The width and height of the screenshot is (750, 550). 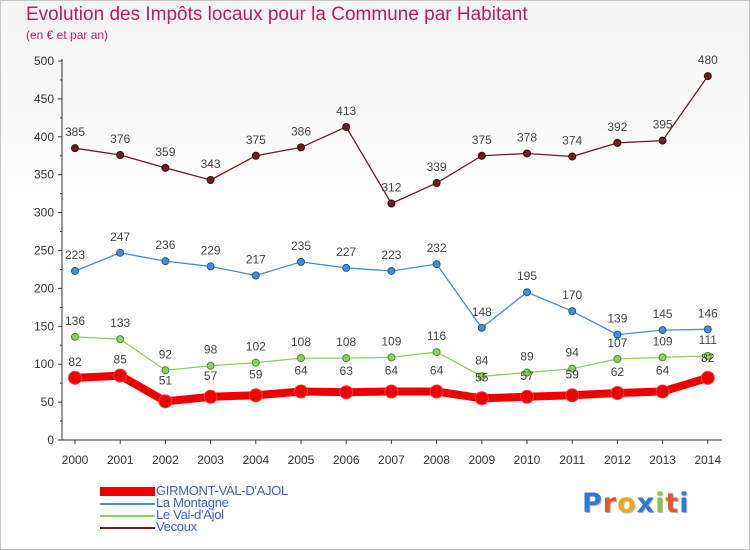 What do you see at coordinates (120, 139) in the screenshot?
I see `data-label: 376` at bounding box center [120, 139].